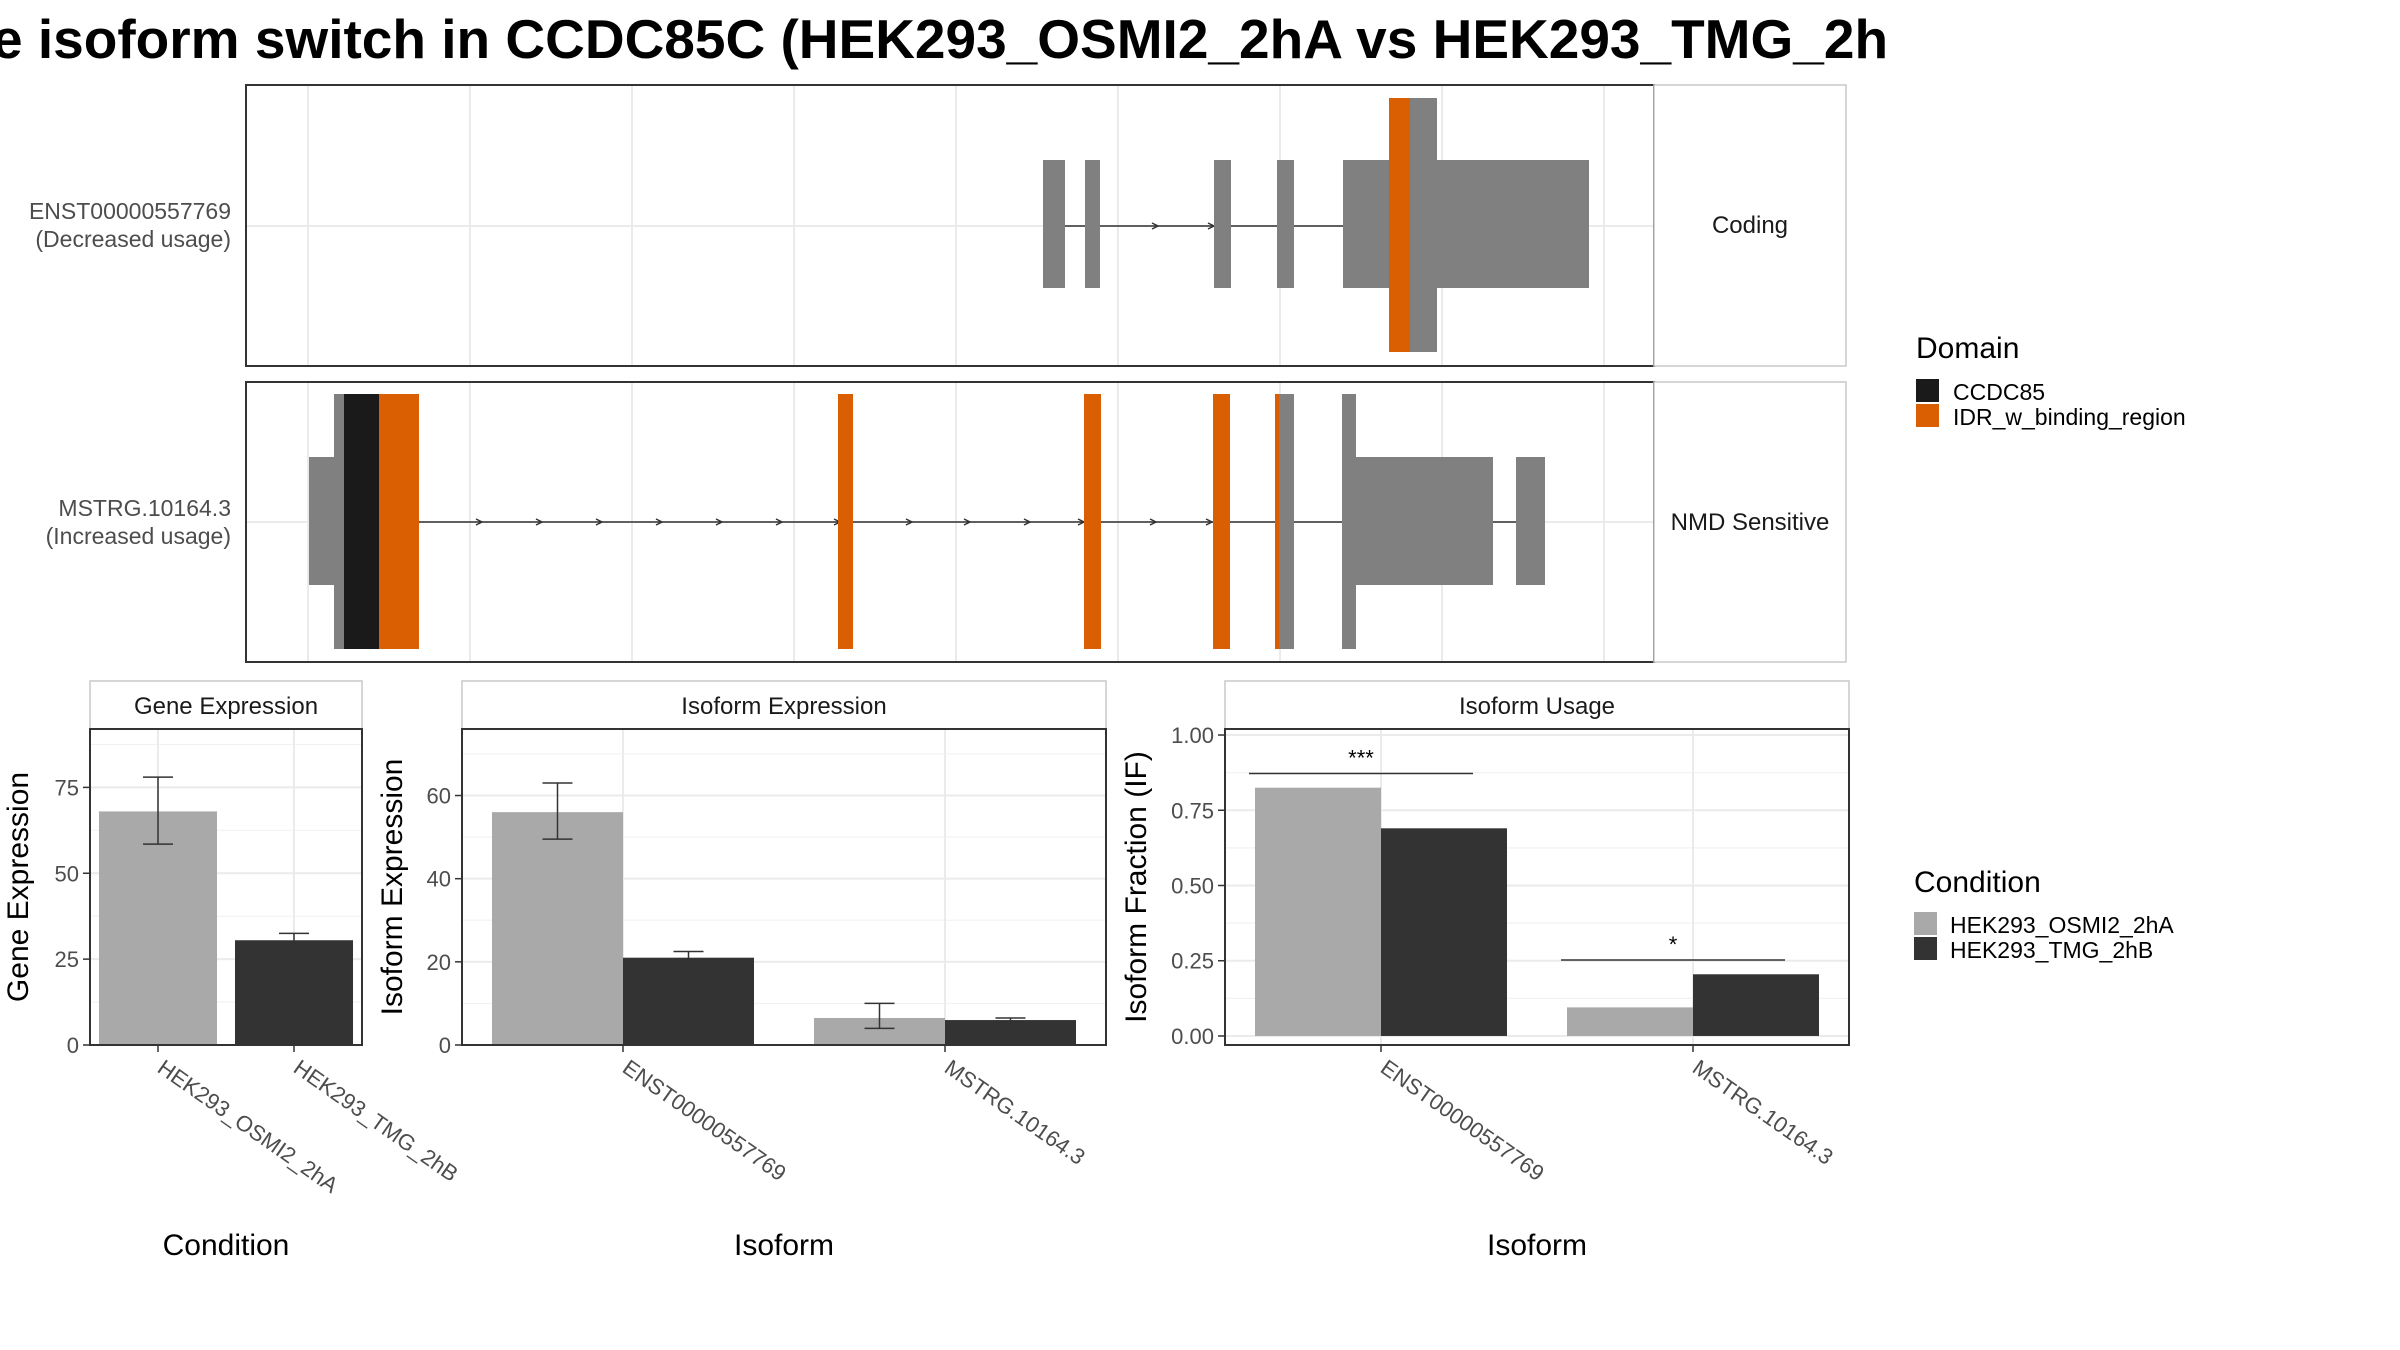  I want to click on domain-legend: Domain CCDC85 IDR_w_binding_region, so click(2051, 381).